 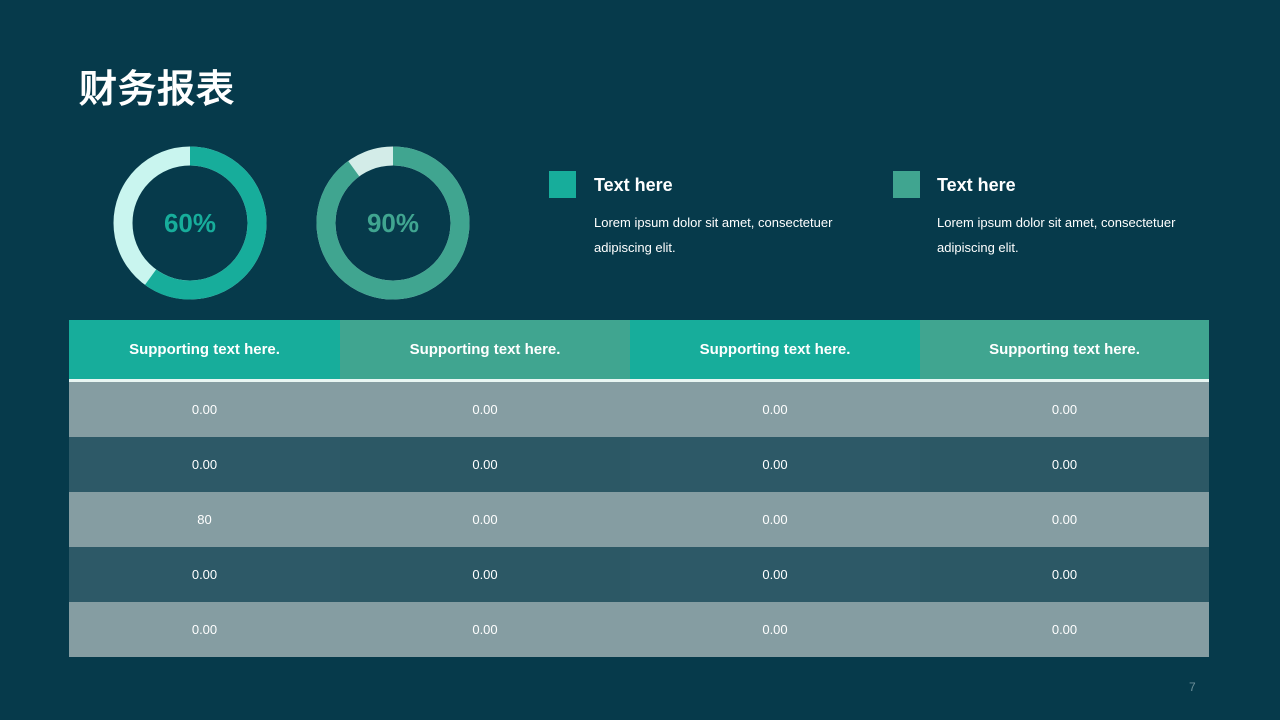 I want to click on page-number: 7, so click(x=1192, y=687).